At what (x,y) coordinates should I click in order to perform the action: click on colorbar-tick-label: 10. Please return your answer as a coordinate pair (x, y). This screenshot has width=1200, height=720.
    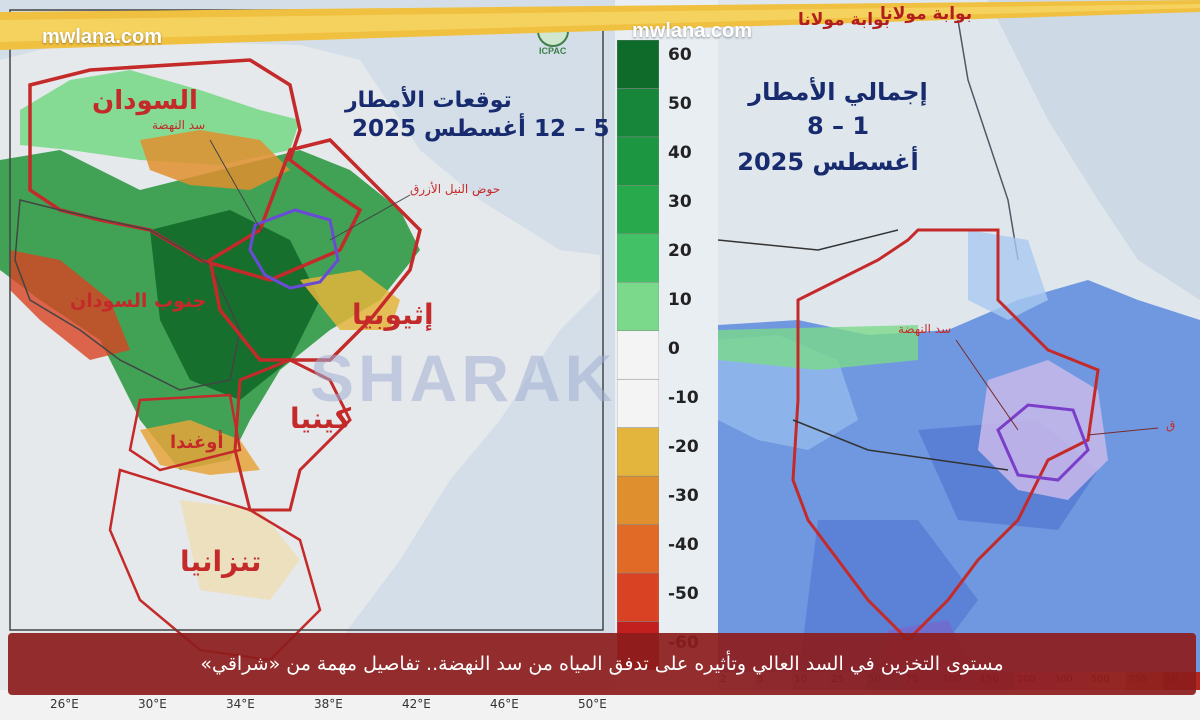
    Looking at the image, I should click on (680, 300).